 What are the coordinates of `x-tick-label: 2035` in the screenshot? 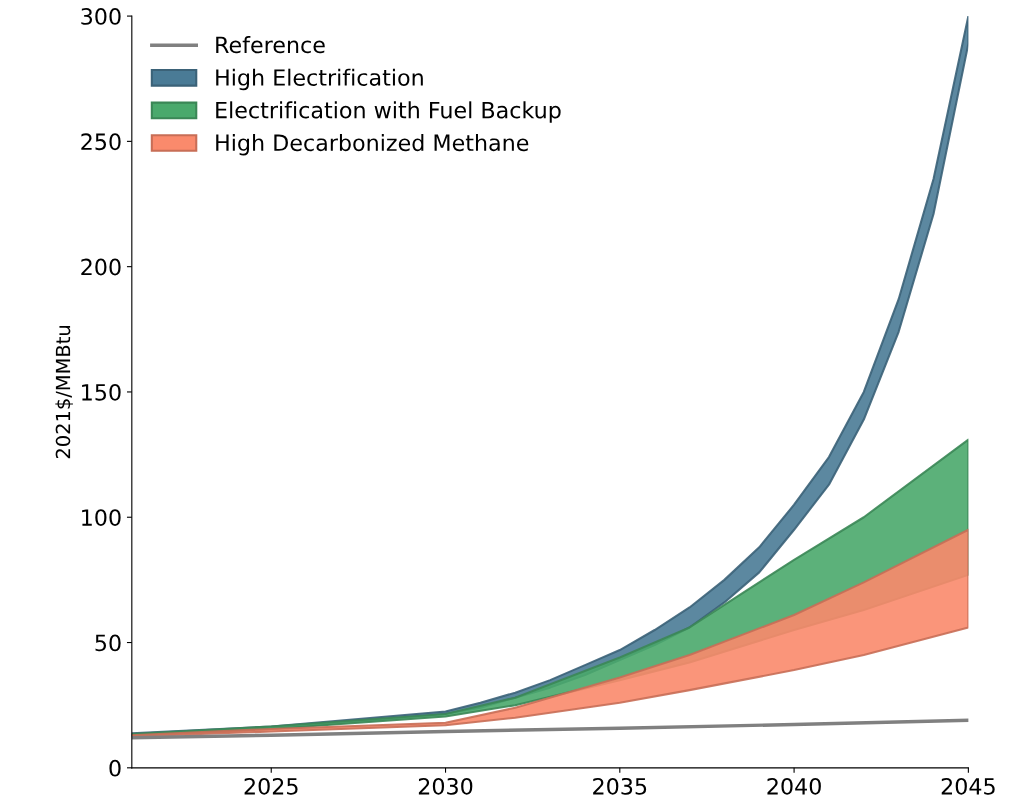 It's located at (620, 786).